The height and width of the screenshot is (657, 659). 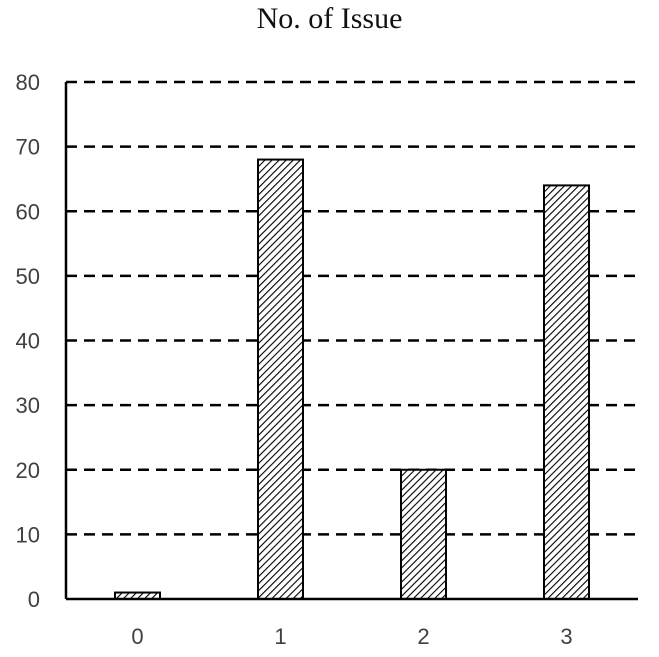 What do you see at coordinates (423, 636) in the screenshot?
I see `x-tick-label: 2` at bounding box center [423, 636].